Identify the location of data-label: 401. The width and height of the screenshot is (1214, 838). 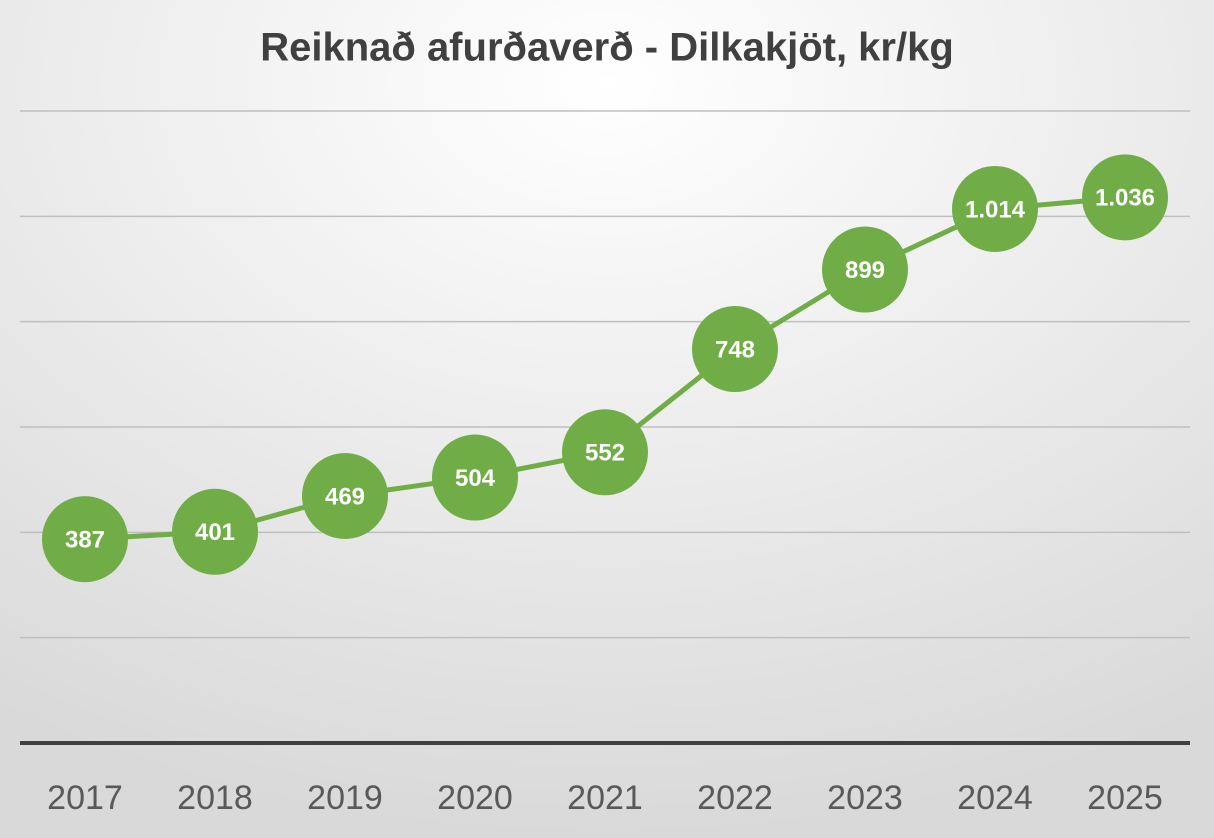
(215, 532).